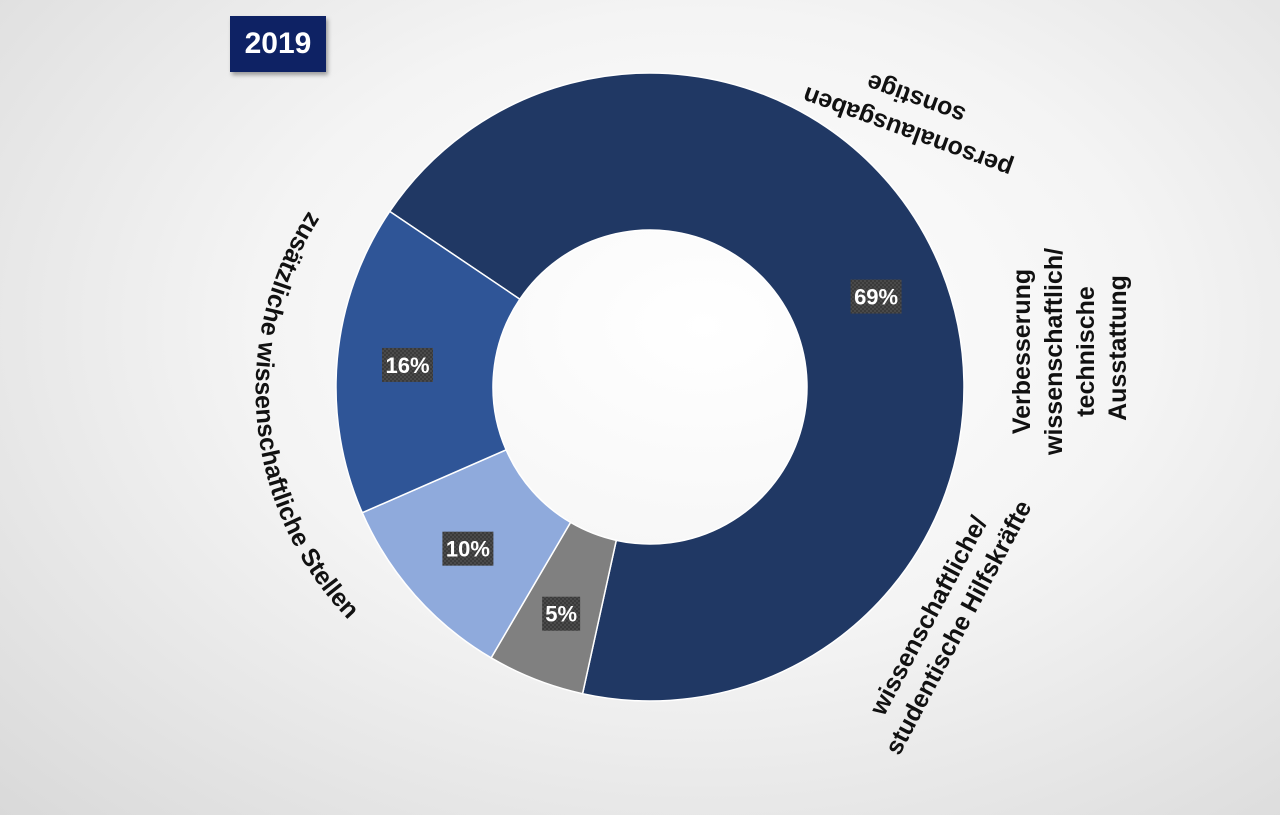 This screenshot has width=1280, height=815. I want to click on data-label-text: 5%, so click(561, 614).